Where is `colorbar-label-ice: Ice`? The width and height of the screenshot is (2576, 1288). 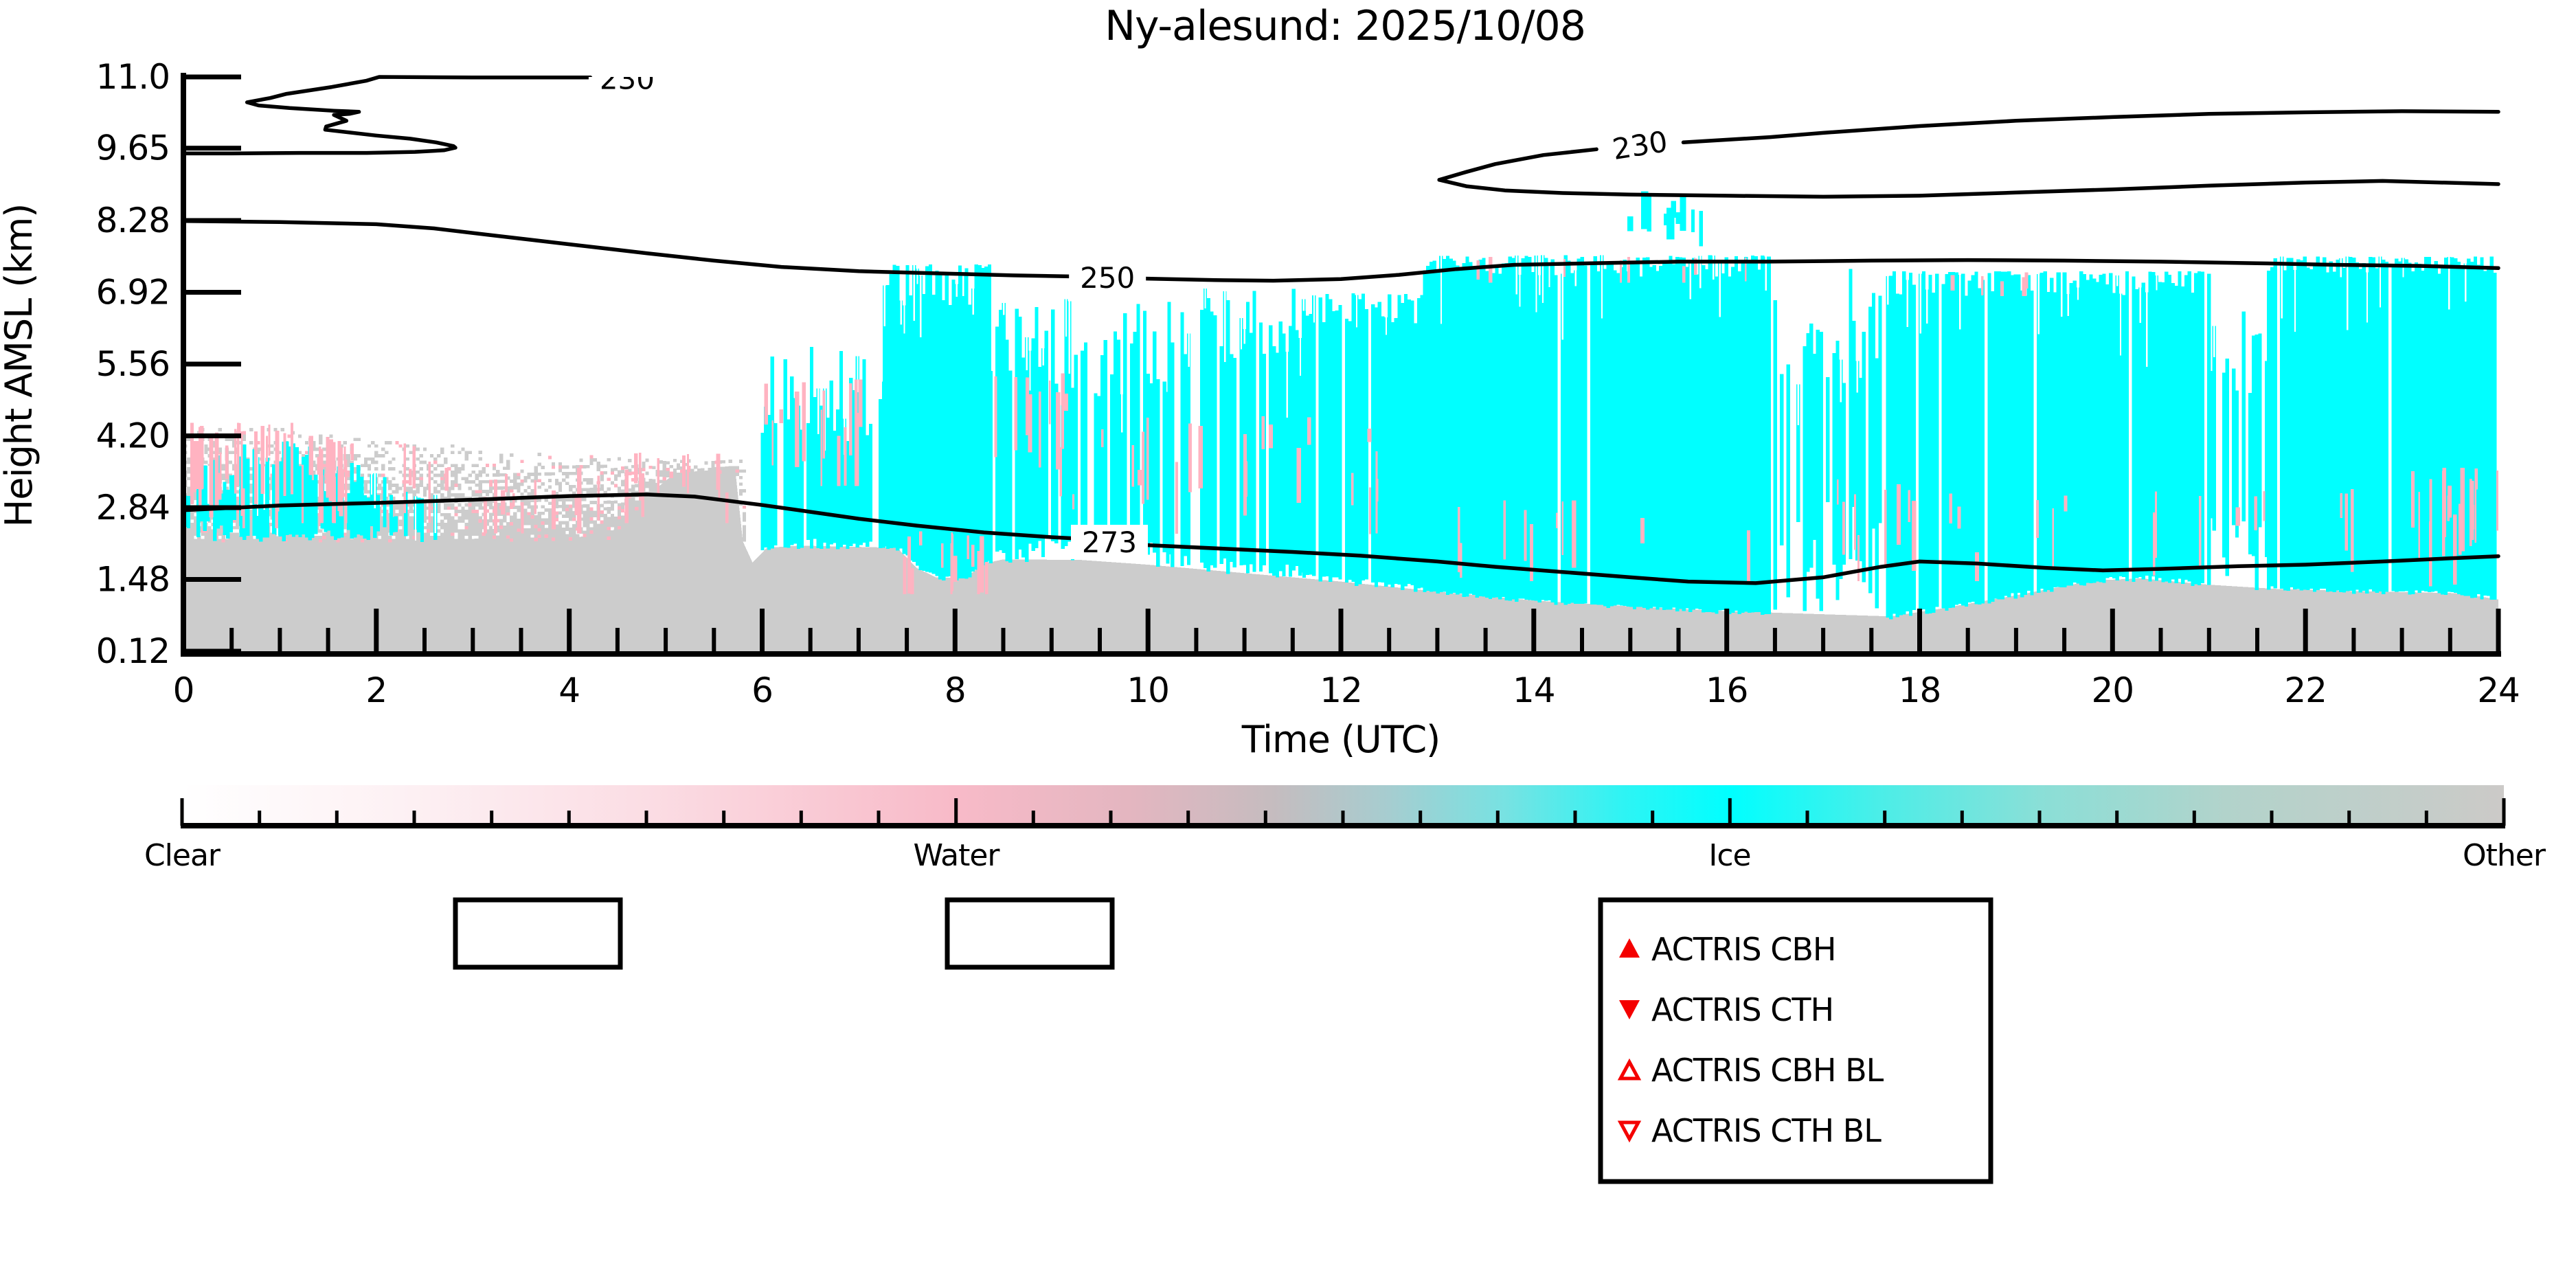 colorbar-label-ice: Ice is located at coordinates (1729, 855).